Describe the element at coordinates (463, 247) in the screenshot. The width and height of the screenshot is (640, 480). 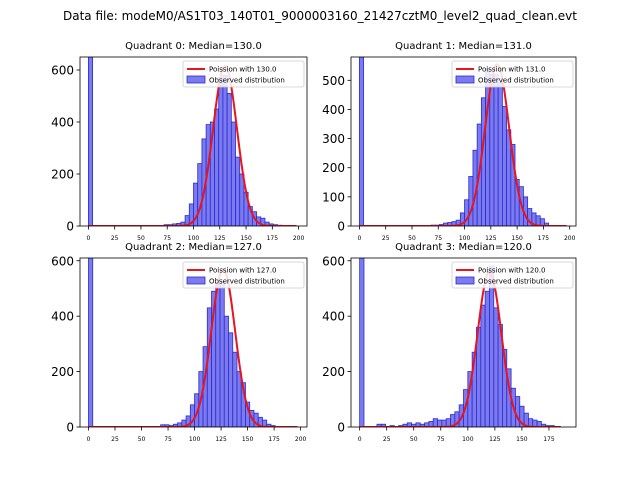
I see `panel-title: Quadrant 3: Median=120.0` at that location.